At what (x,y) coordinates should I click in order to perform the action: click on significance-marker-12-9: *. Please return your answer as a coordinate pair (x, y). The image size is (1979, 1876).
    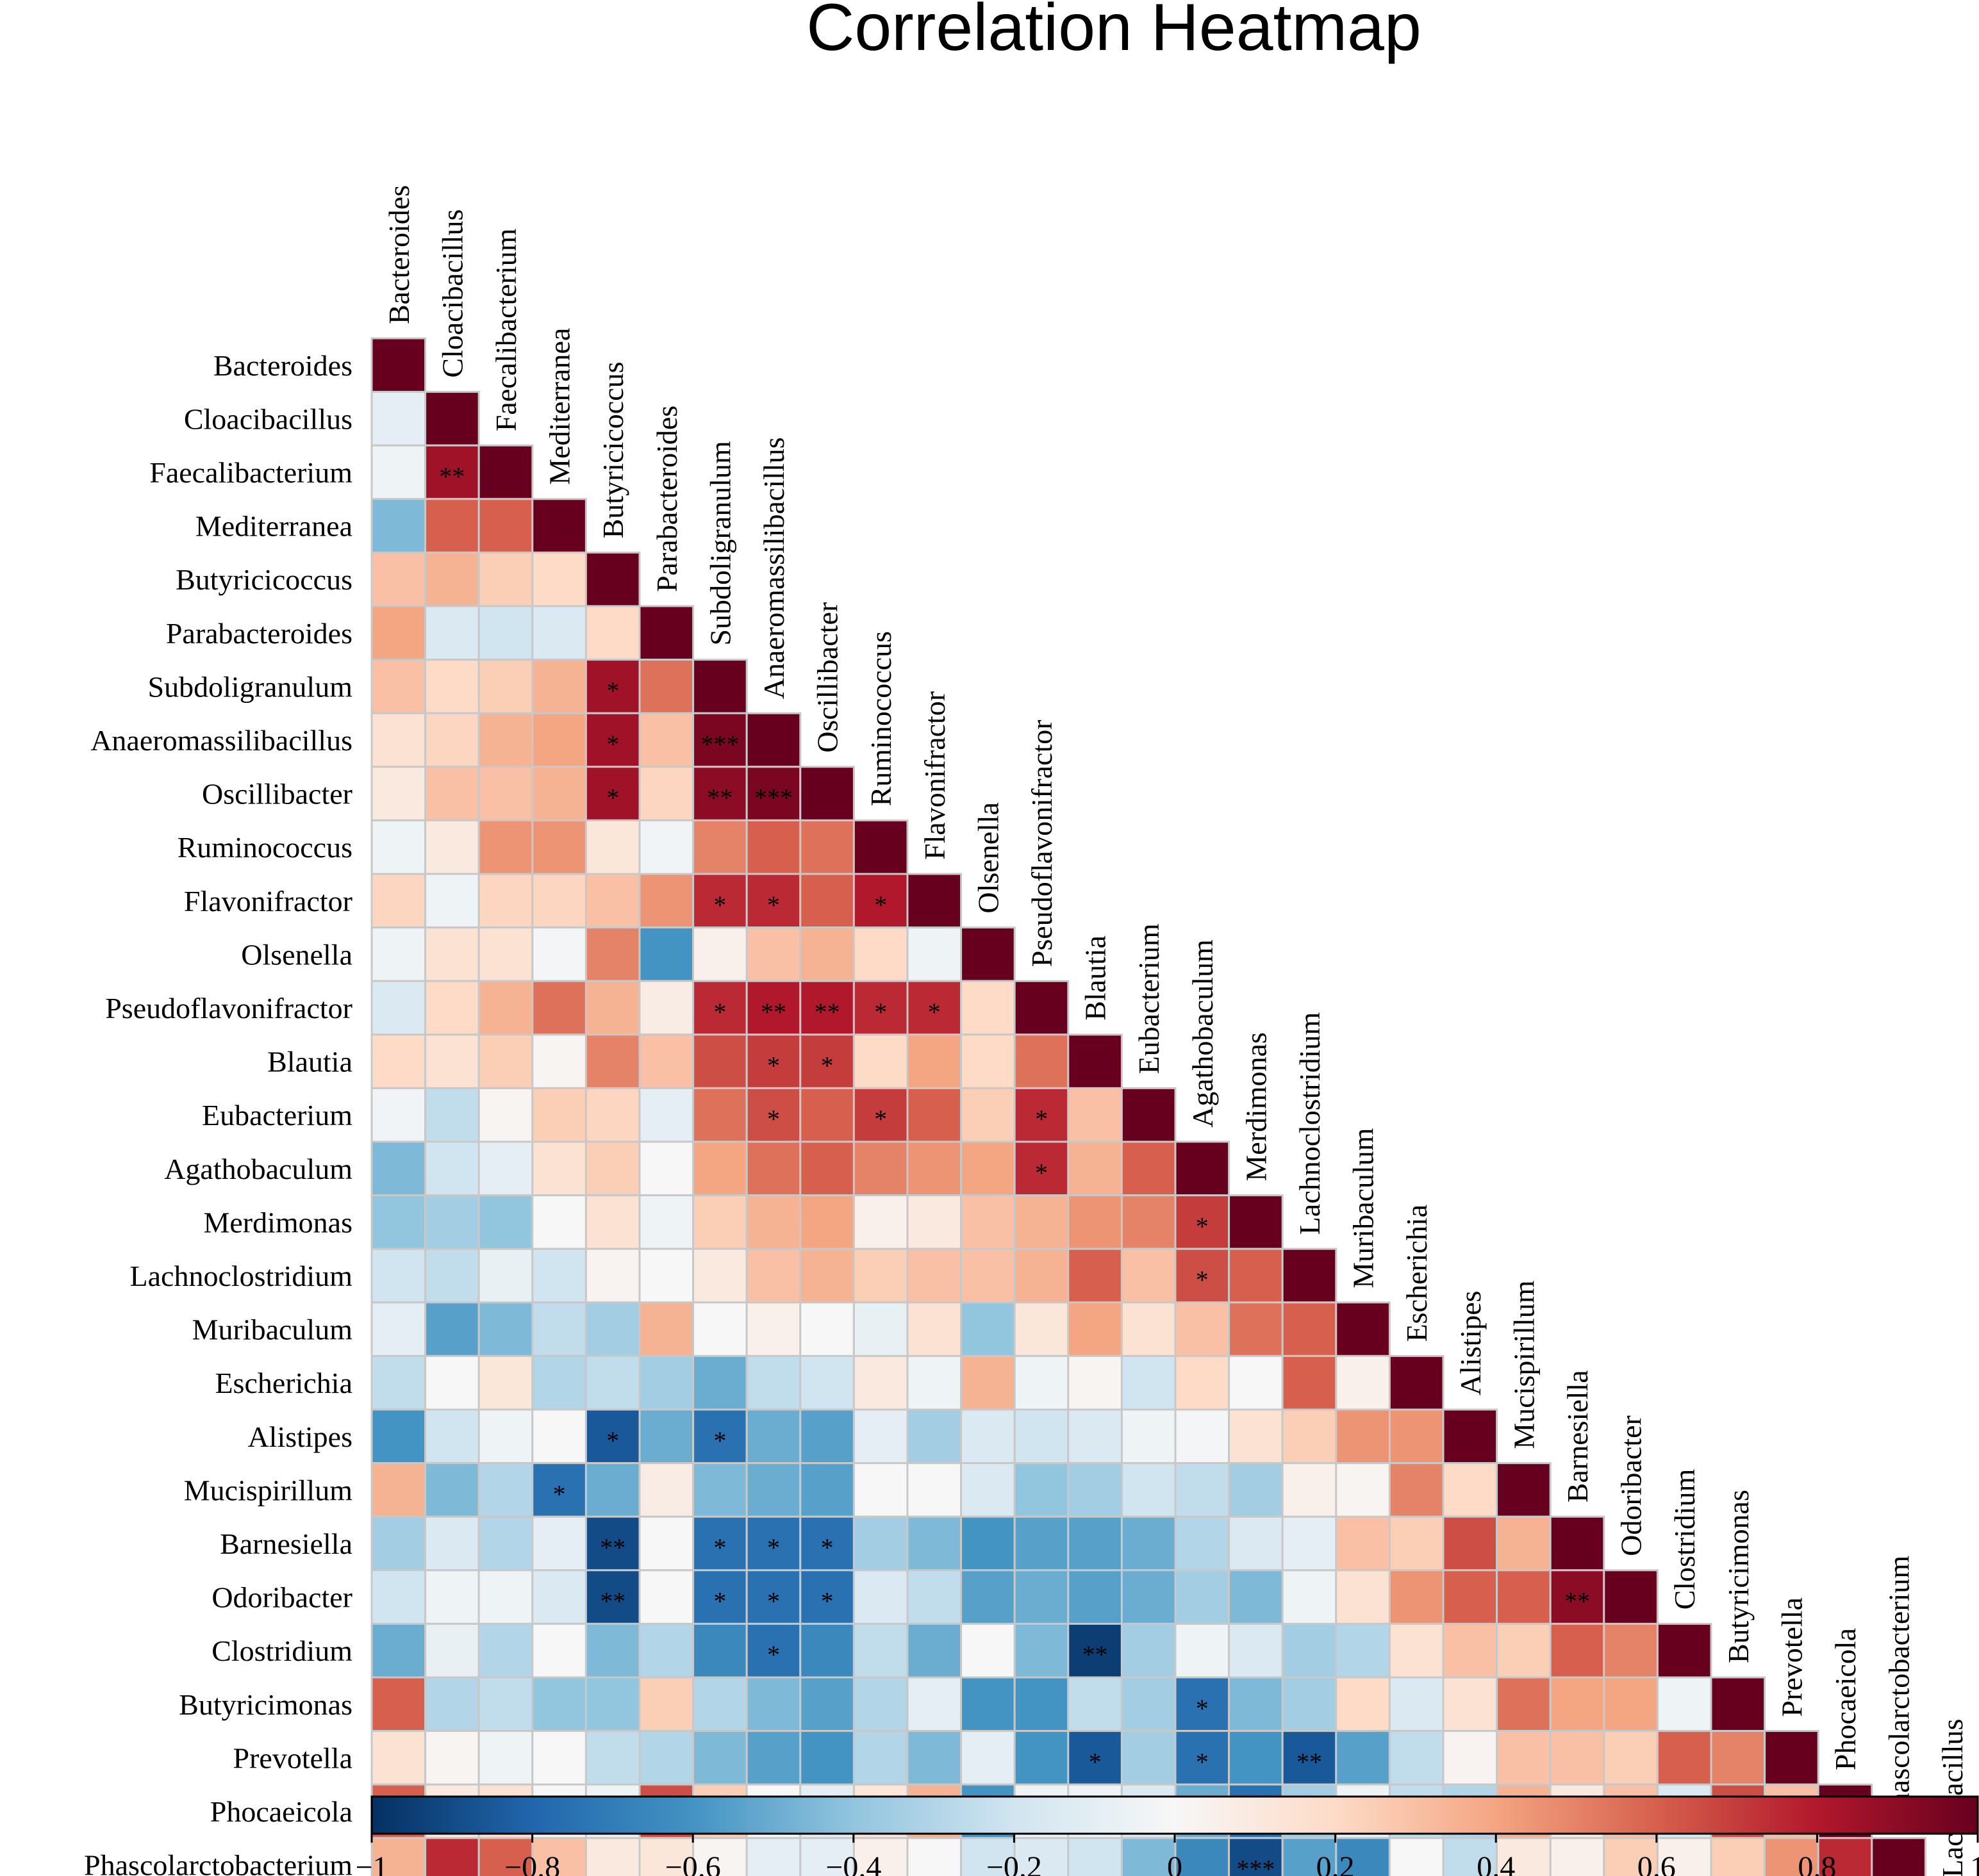
    Looking at the image, I should click on (880, 1012).